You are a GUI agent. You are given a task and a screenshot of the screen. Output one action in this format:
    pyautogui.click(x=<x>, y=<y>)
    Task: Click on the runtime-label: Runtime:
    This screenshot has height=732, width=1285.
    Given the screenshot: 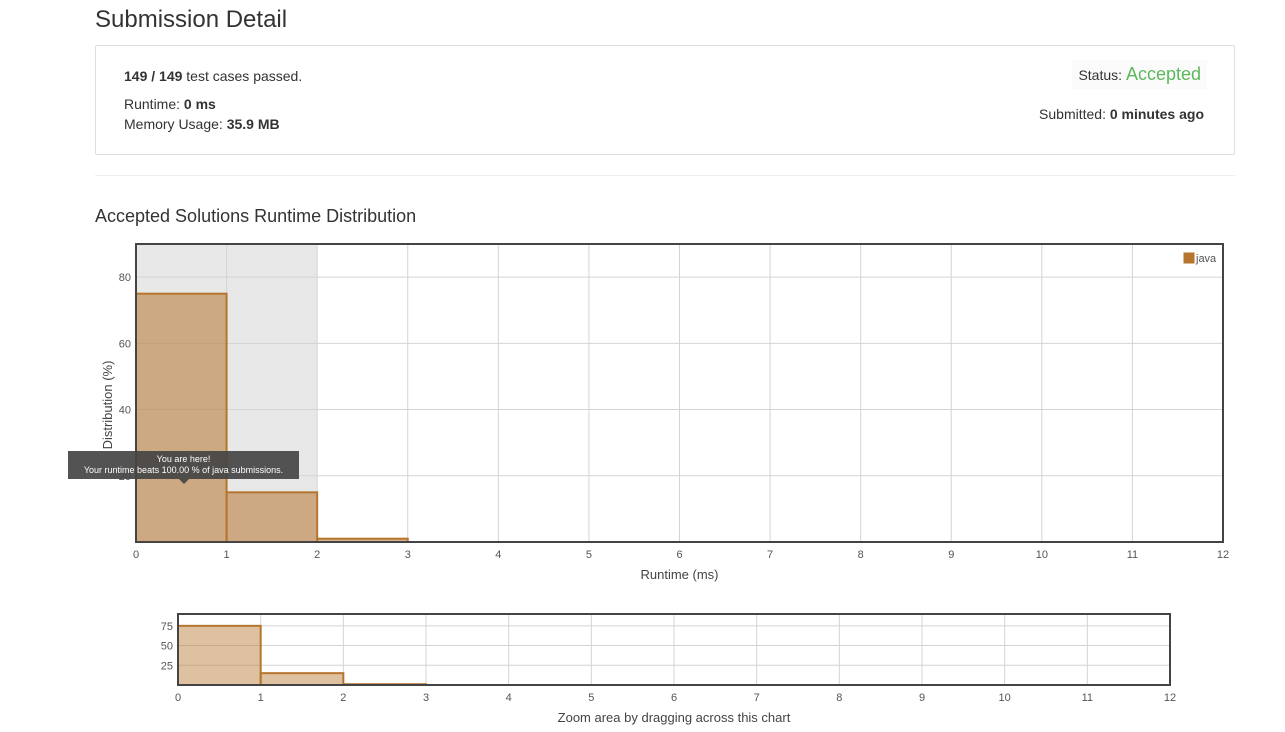 What is the action you would take?
    pyautogui.click(x=152, y=104)
    